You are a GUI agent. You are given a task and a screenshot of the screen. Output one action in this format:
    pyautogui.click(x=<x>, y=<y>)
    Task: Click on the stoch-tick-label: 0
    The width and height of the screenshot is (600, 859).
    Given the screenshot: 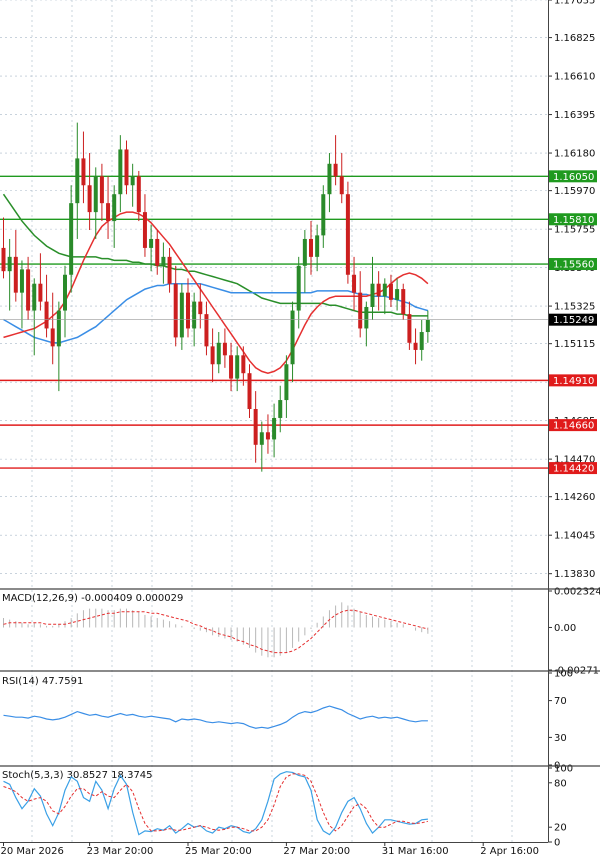 What is the action you would take?
    pyautogui.click(x=557, y=843)
    